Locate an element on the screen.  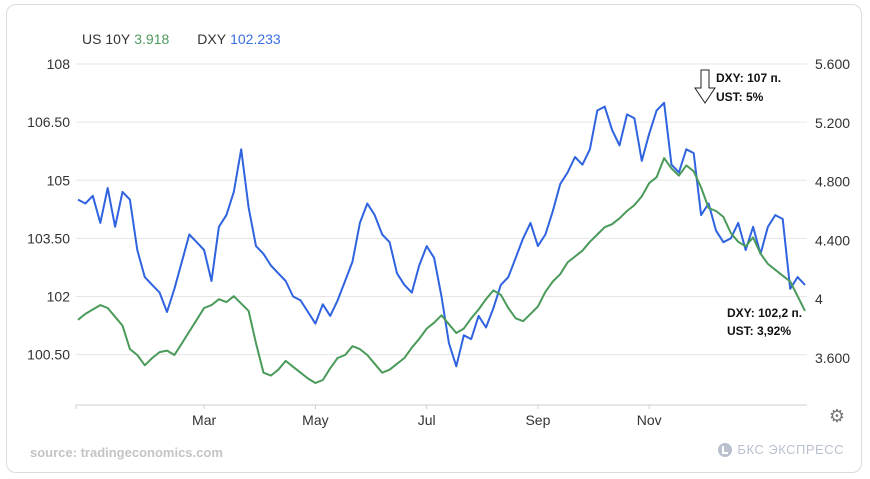
y-right-tick-label: 5.200 is located at coordinates (832, 123).